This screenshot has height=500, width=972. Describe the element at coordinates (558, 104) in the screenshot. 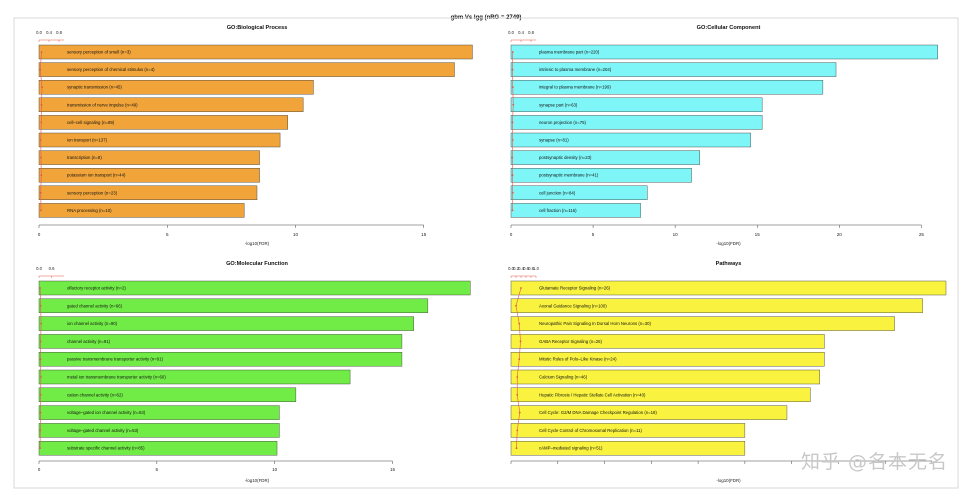

I see `bar-label: synapse part (n=63)` at that location.